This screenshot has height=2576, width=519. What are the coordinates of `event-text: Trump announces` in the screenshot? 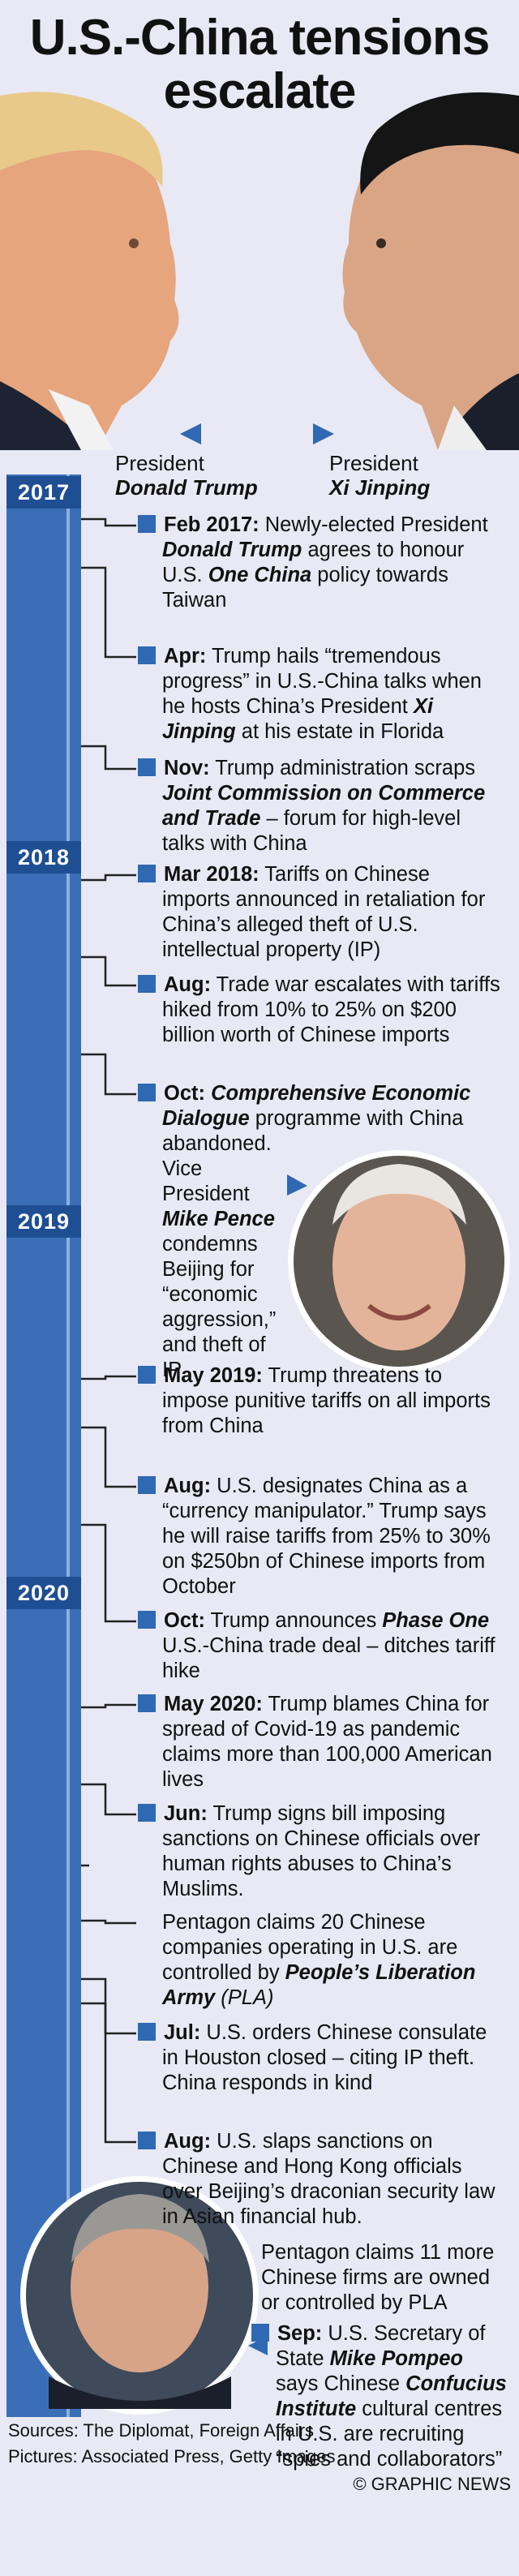 It's located at (294, 1620).